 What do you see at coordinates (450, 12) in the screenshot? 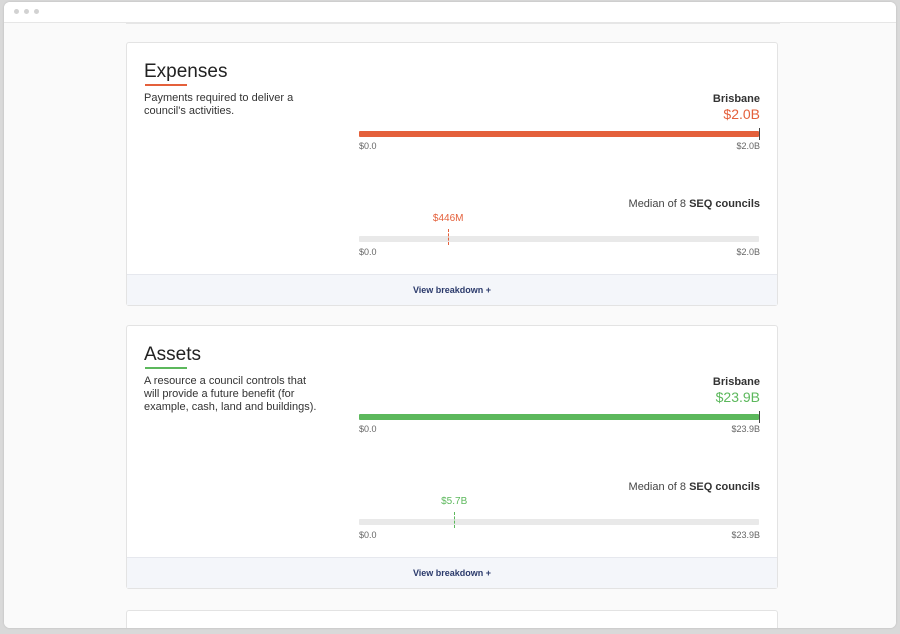
I see `window-titlebar` at bounding box center [450, 12].